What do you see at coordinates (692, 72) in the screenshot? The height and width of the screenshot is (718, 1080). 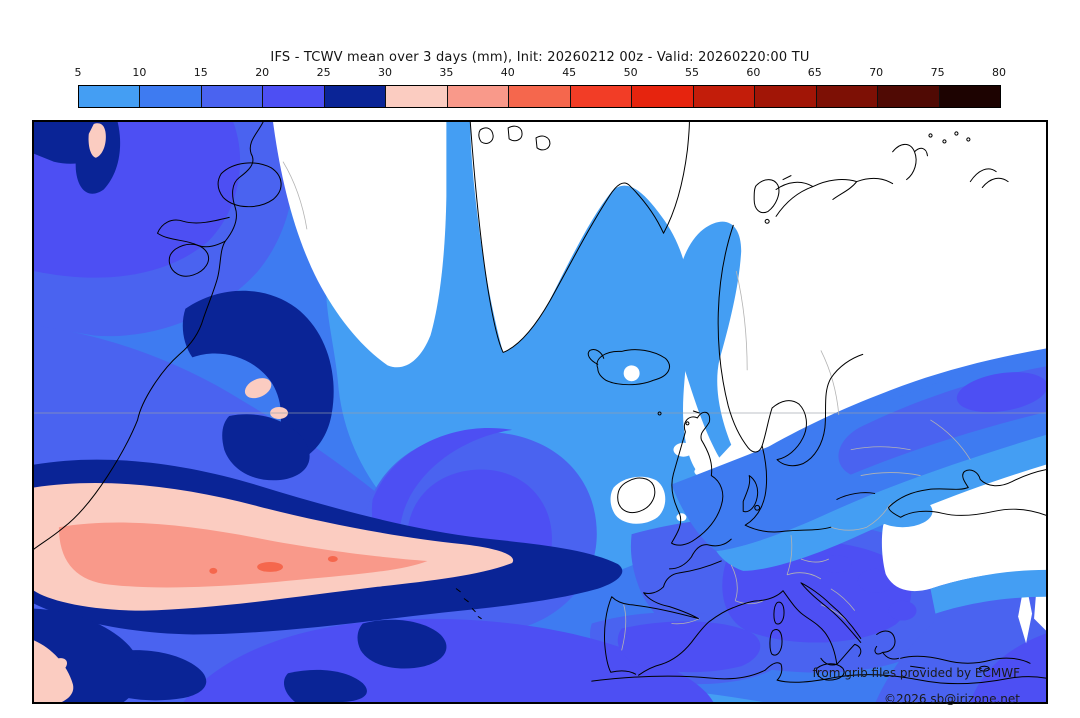 I see `colorbar-tick-label: 55` at bounding box center [692, 72].